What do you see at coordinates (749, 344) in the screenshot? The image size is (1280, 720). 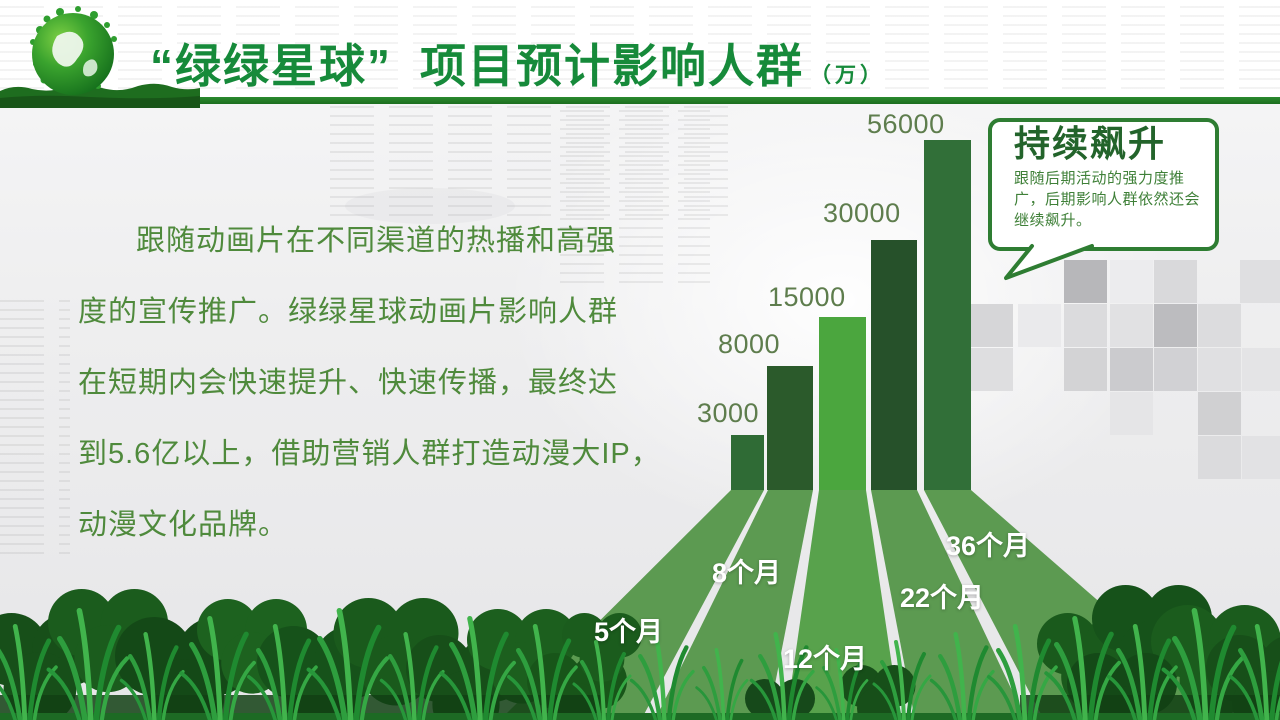 I see `bar-value-8000: 8000` at bounding box center [749, 344].